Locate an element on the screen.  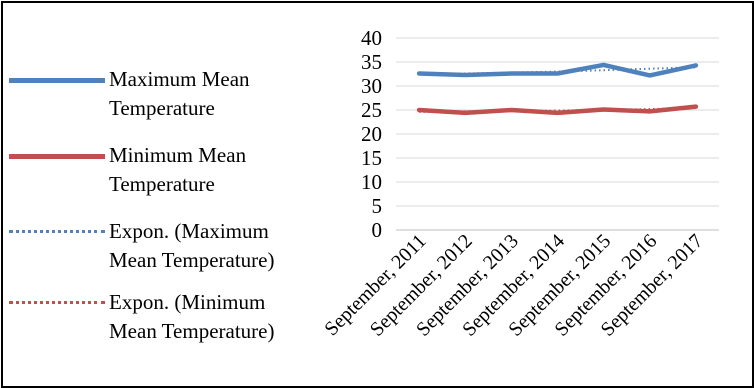
y-tick-label: 20 is located at coordinates (371, 134).